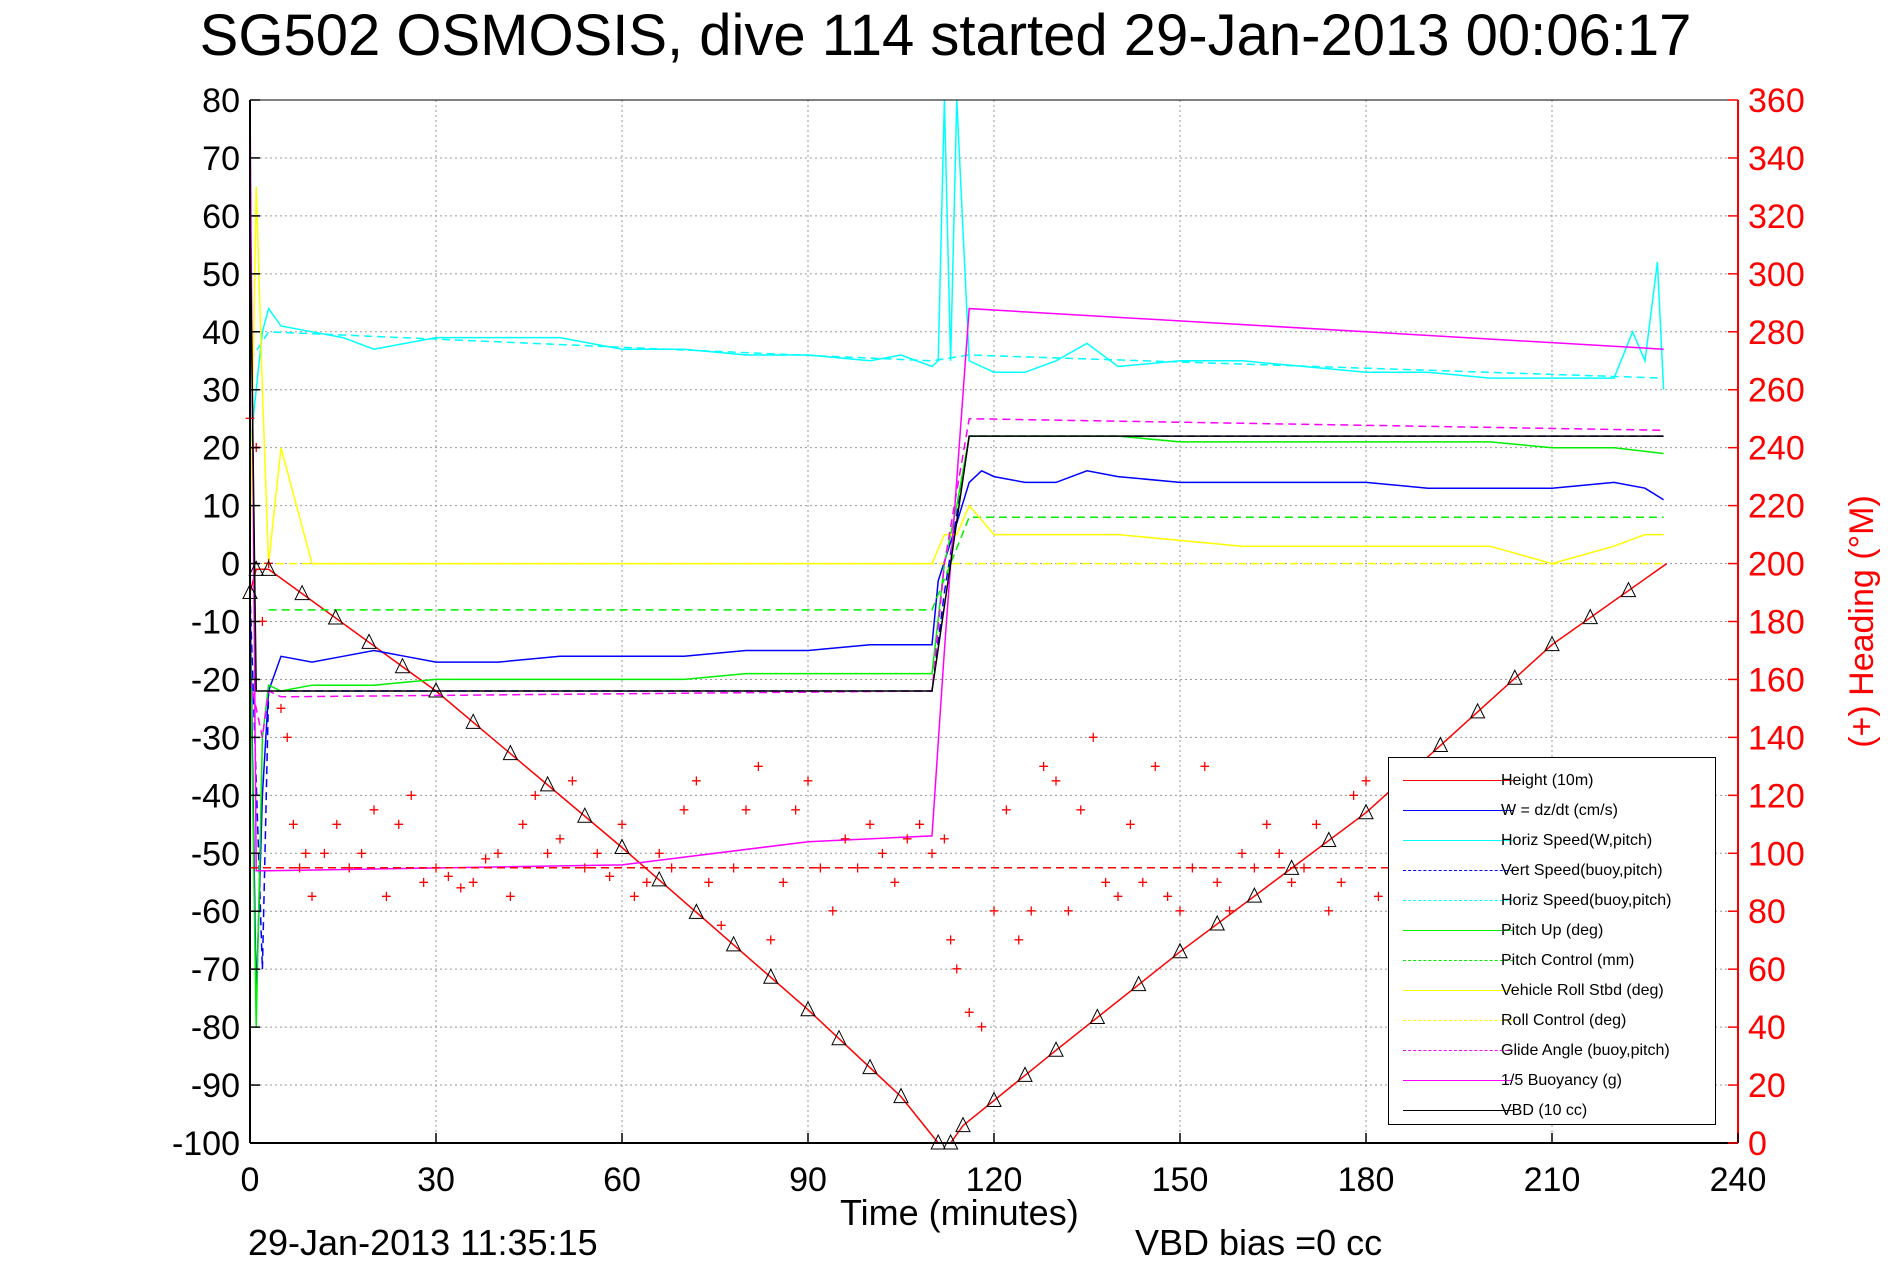  What do you see at coordinates (1585, 1050) in the screenshot?
I see `legend-label: Glide Angle (buoy,pitch)` at bounding box center [1585, 1050].